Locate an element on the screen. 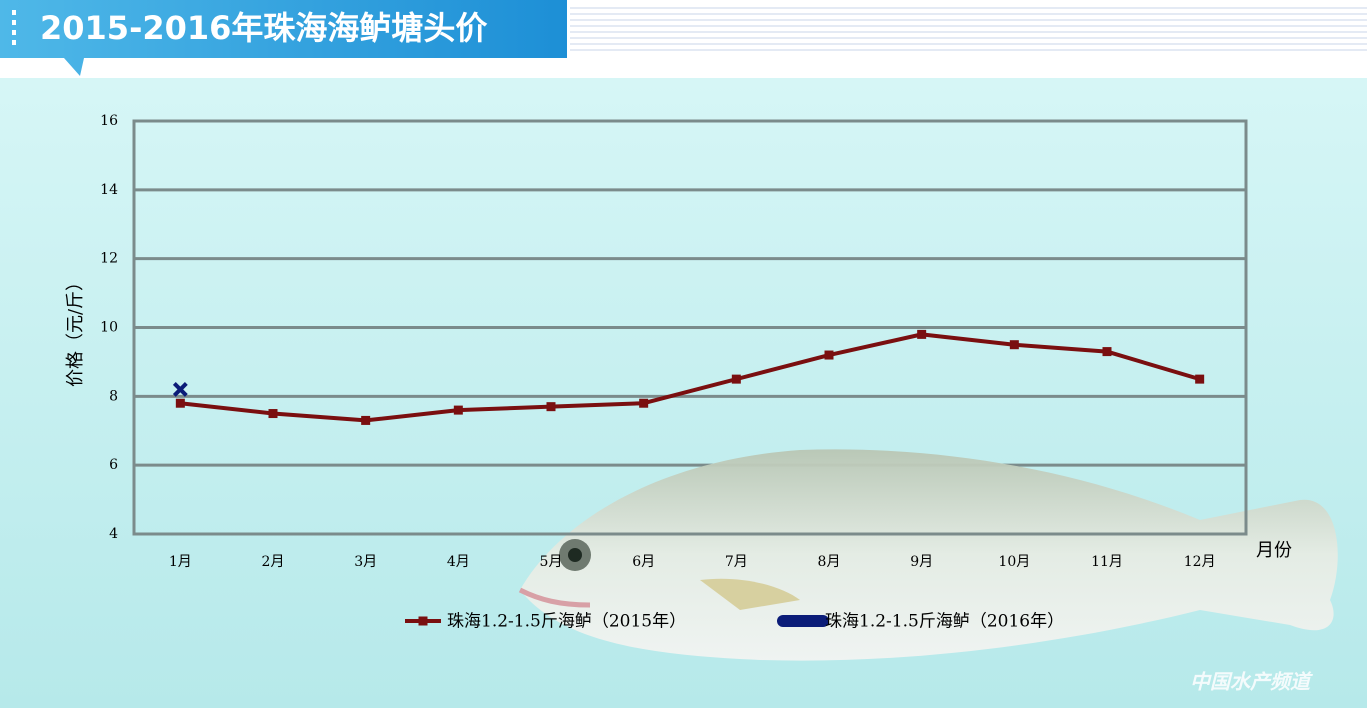 The height and width of the screenshot is (712, 1367). x-tick-label: 10月 is located at coordinates (1014, 562).